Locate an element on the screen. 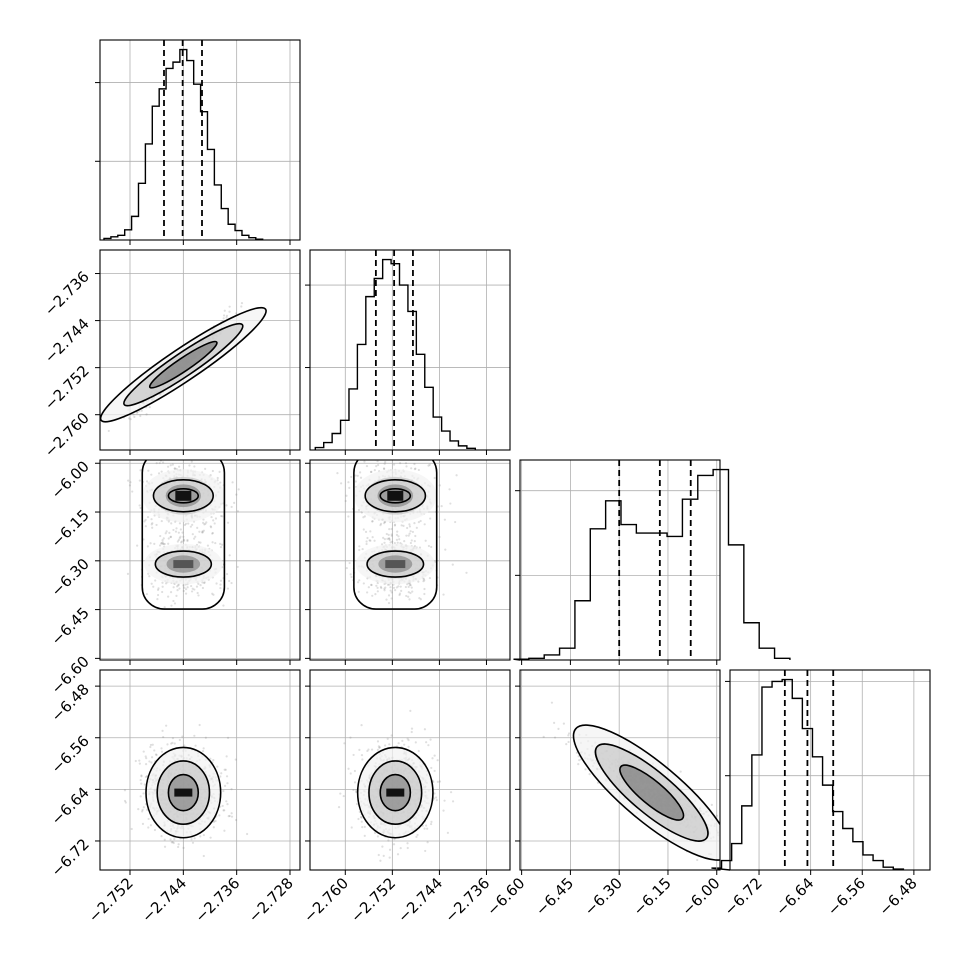  panel-frame is located at coordinates (410, 560).